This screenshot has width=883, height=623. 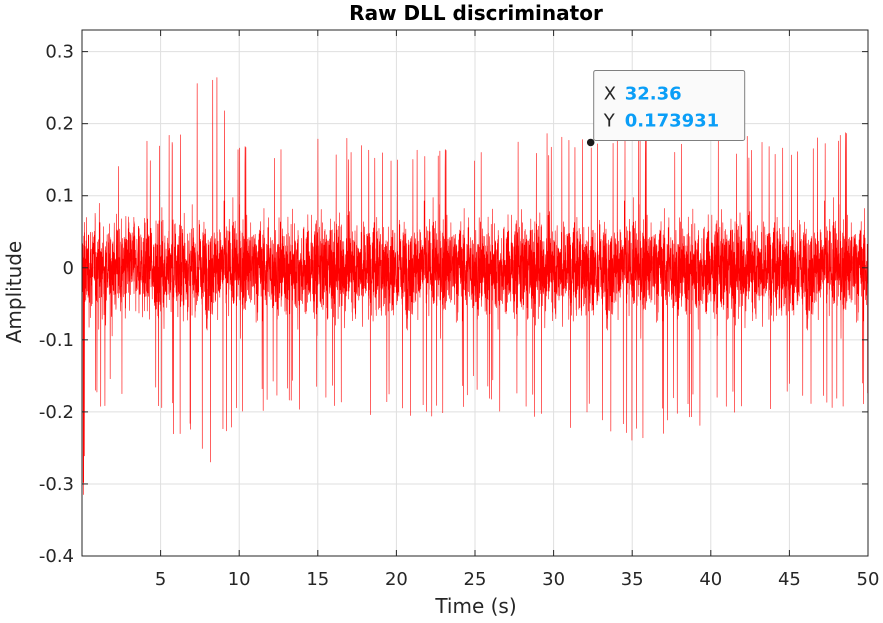 What do you see at coordinates (710, 579) in the screenshot?
I see `x-tick-label: 40` at bounding box center [710, 579].